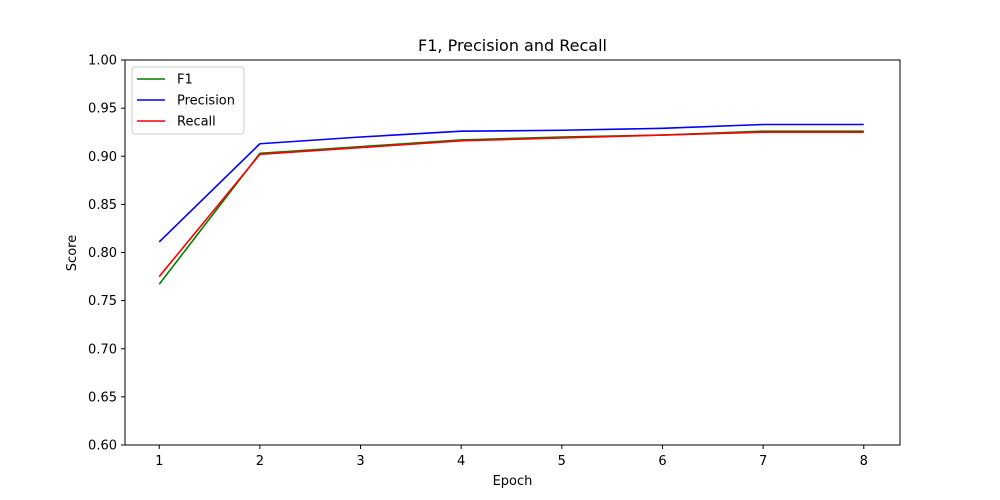 The height and width of the screenshot is (500, 1000). I want to click on y-tick-label: 0.60, so click(102, 446).